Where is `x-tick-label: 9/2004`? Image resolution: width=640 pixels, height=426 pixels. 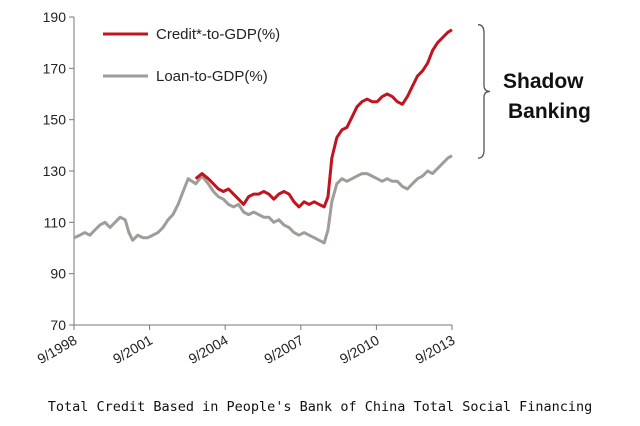
x-tick-label: 9/2004 is located at coordinates (208, 349).